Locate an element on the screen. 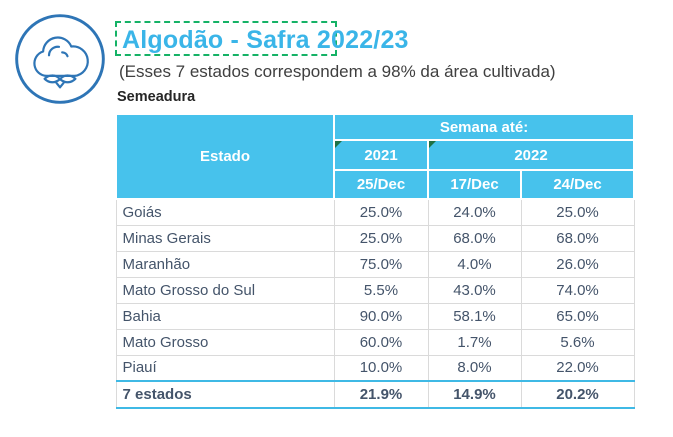  value-cell: 65.0% is located at coordinates (577, 316).